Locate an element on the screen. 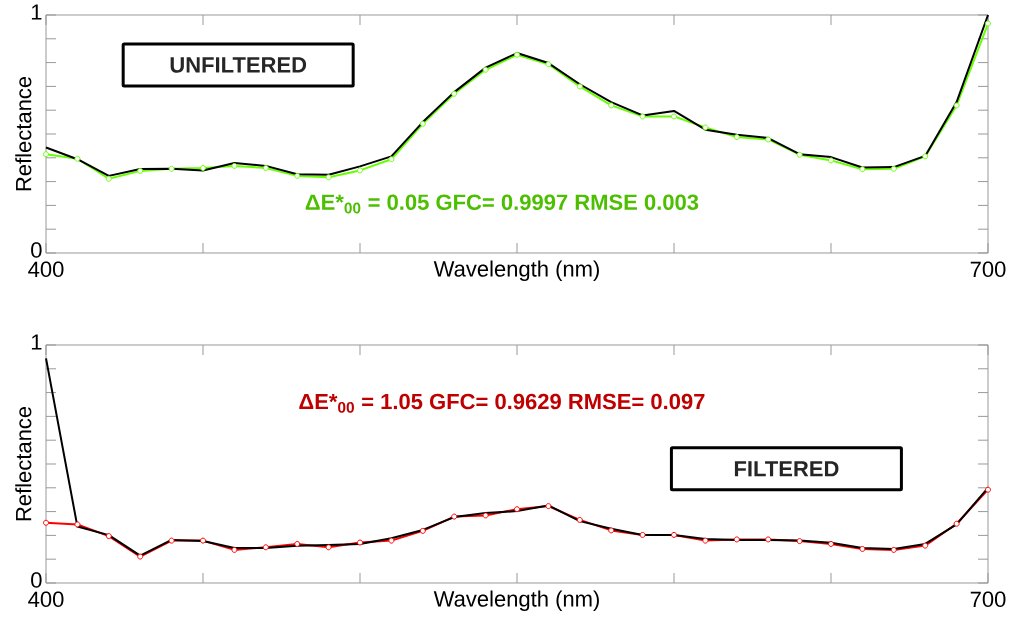  annotation: ΔE*$_{00}$ = 1.05 GFC= 0.9629 RMSE= 0.097 is located at coordinates (502, 403).